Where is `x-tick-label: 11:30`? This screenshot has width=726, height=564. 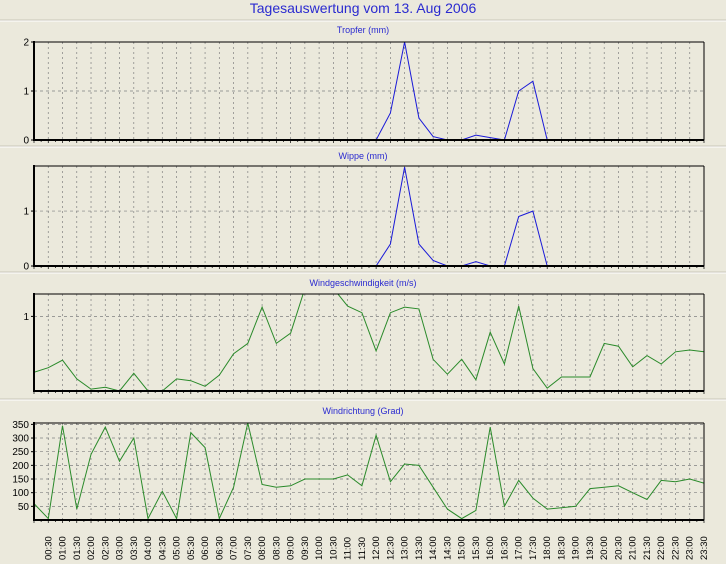
x-tick-label: 11:30 is located at coordinates (362, 548).